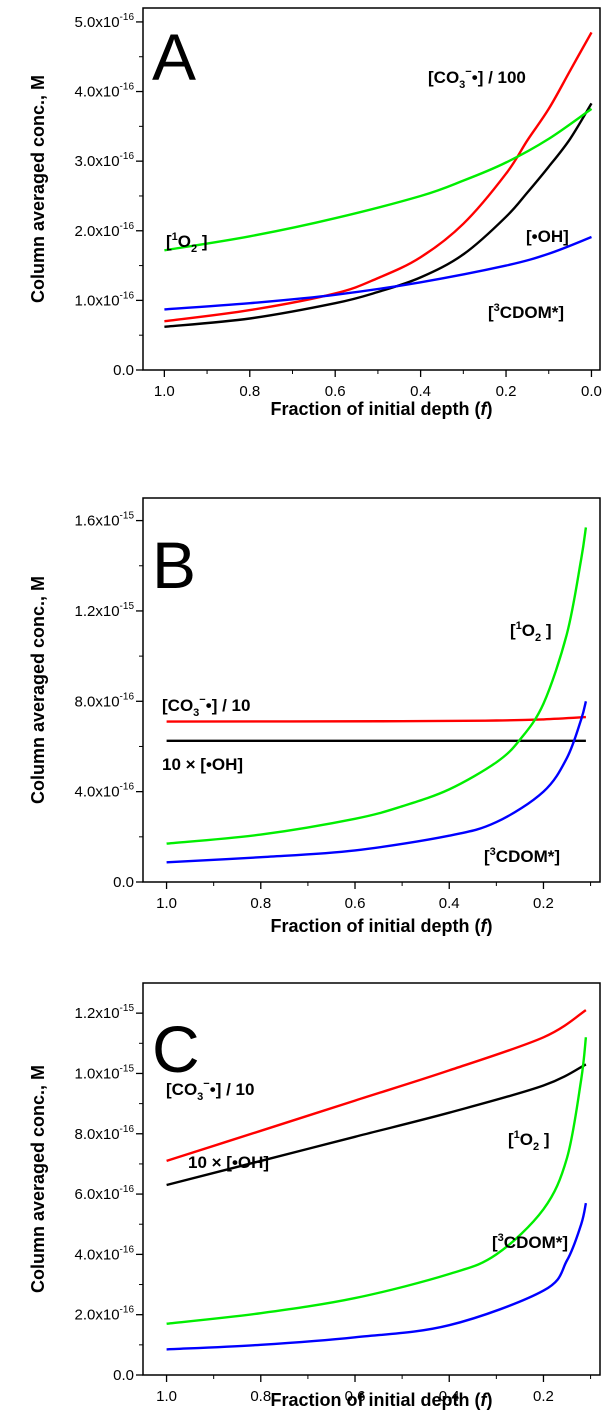 Image resolution: width=612 pixels, height=1416 pixels. I want to click on x-tick-label: 0.0, so click(591, 391).